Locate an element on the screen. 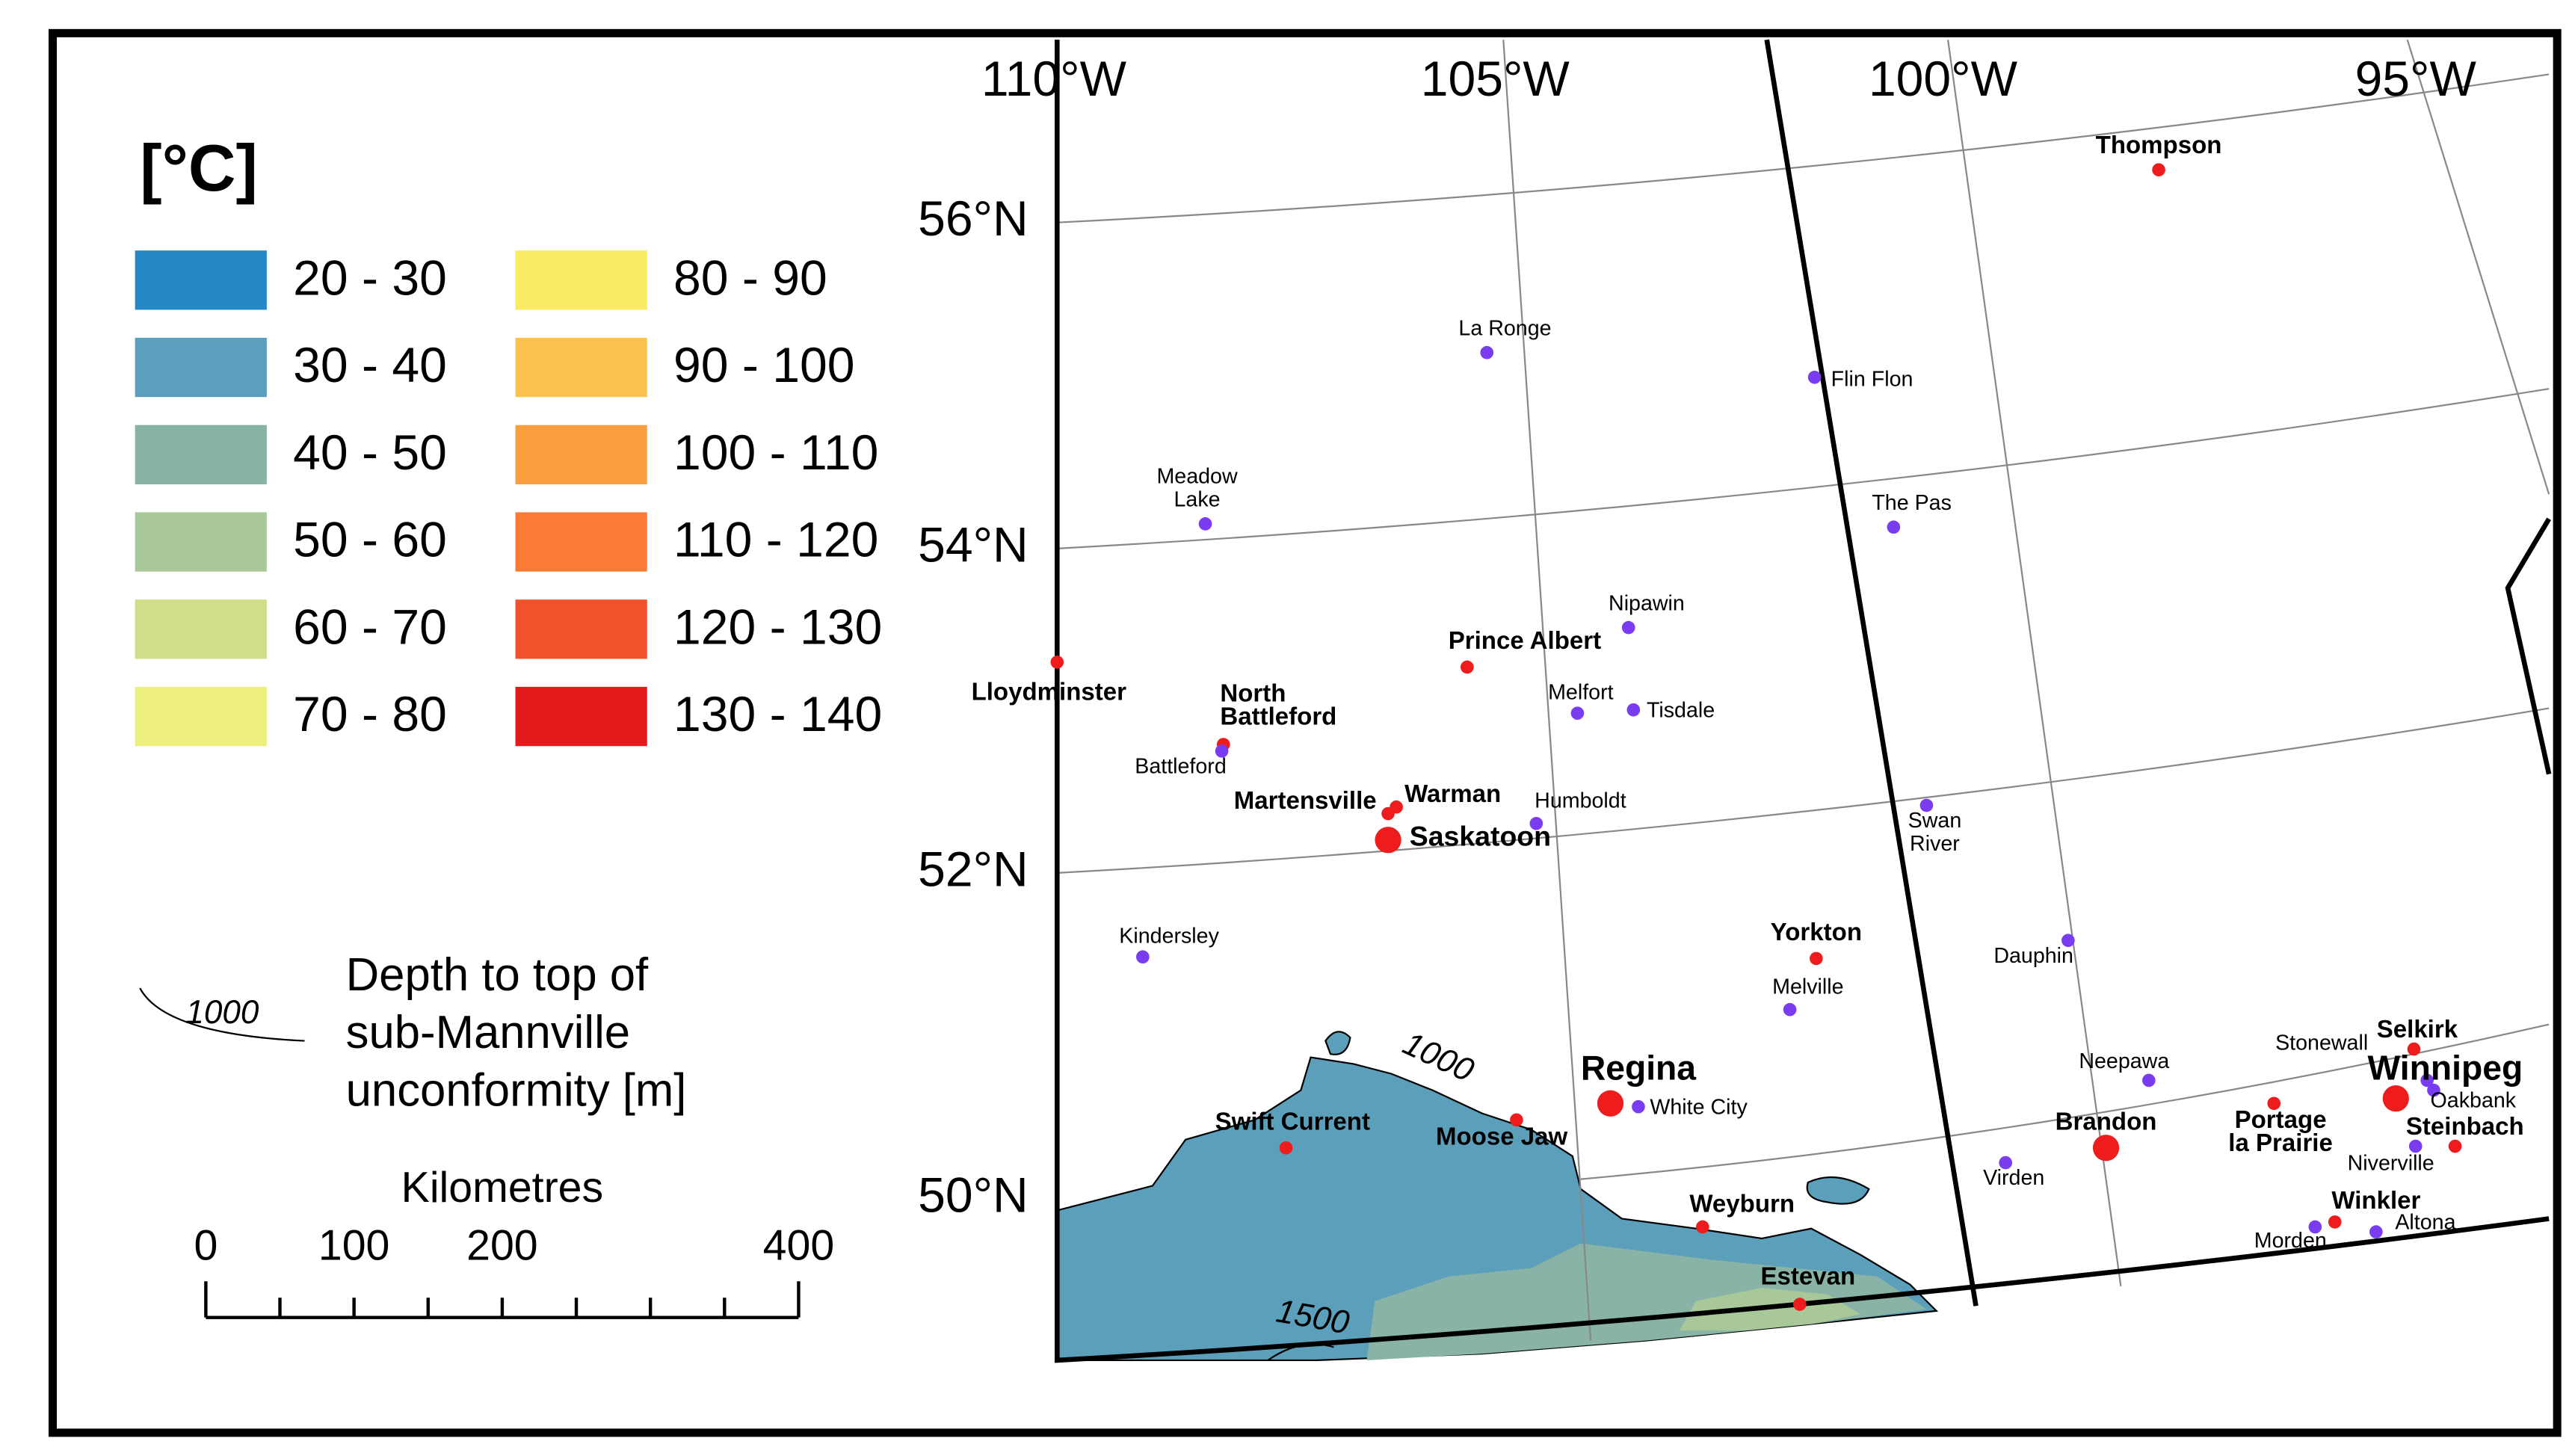 This screenshot has height=1456, width=2572. legend-title: [°C] is located at coordinates (199, 168).